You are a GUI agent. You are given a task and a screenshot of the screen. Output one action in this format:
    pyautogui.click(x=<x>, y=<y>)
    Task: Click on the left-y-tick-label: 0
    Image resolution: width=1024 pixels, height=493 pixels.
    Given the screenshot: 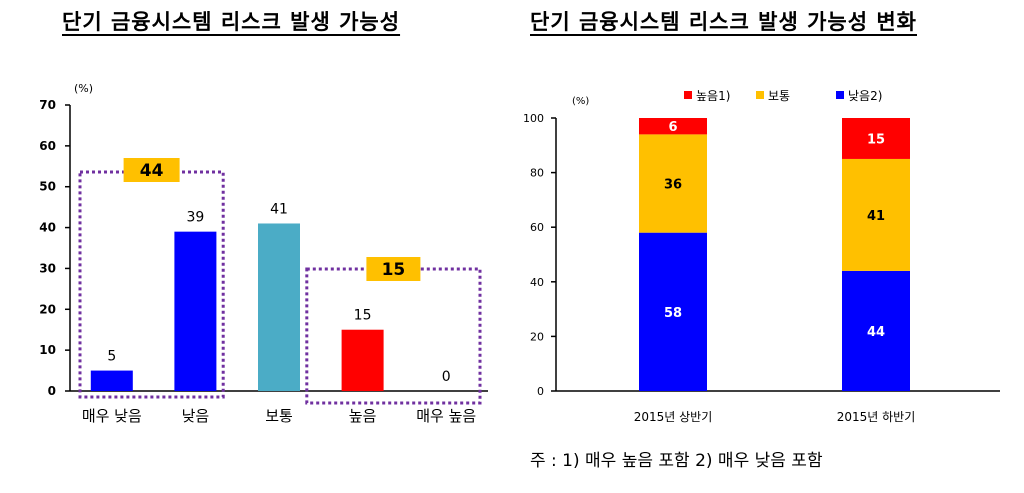 What is the action you would take?
    pyautogui.click(x=52, y=391)
    